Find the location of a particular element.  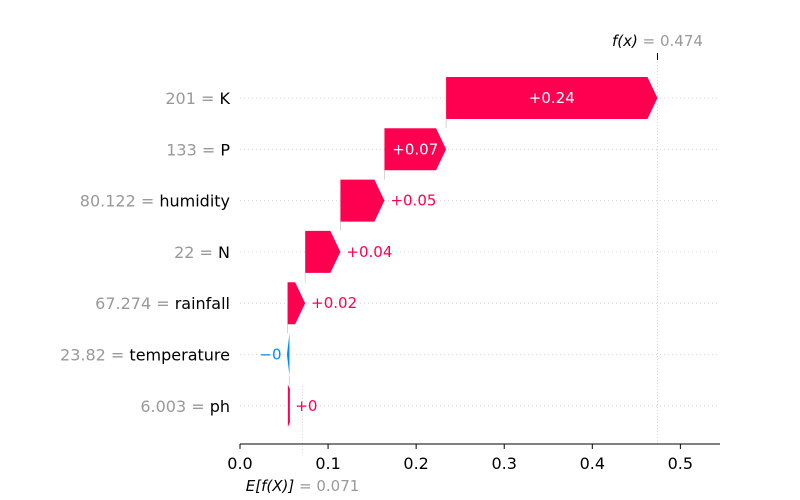

feature-label-K: 201 = K is located at coordinates (197, 98).